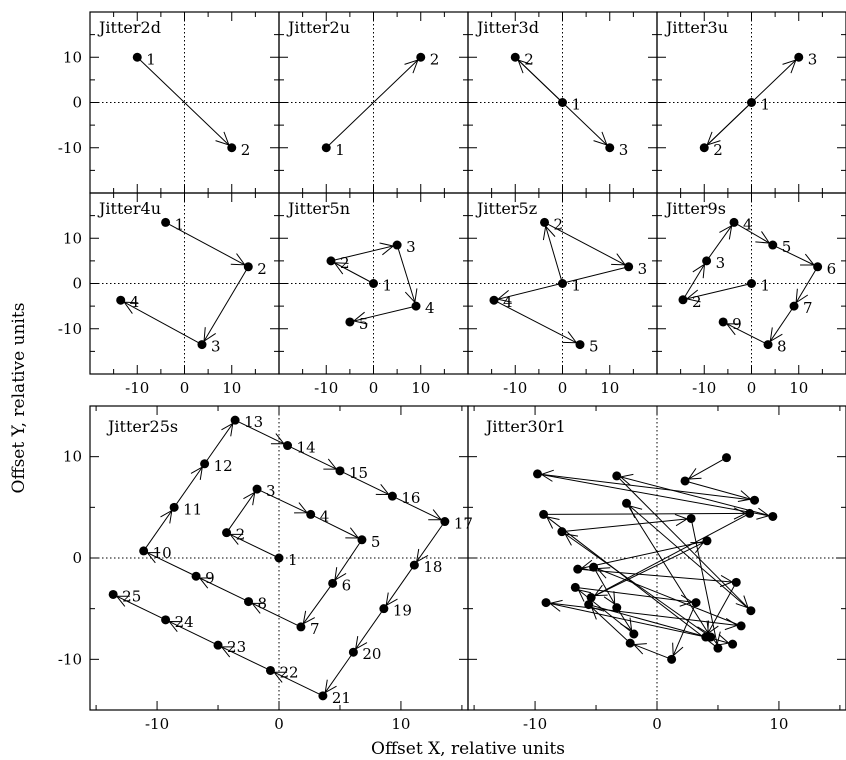 Image resolution: width=846 pixels, height=760 pixels. I want to click on point-label: 15, so click(358, 473).